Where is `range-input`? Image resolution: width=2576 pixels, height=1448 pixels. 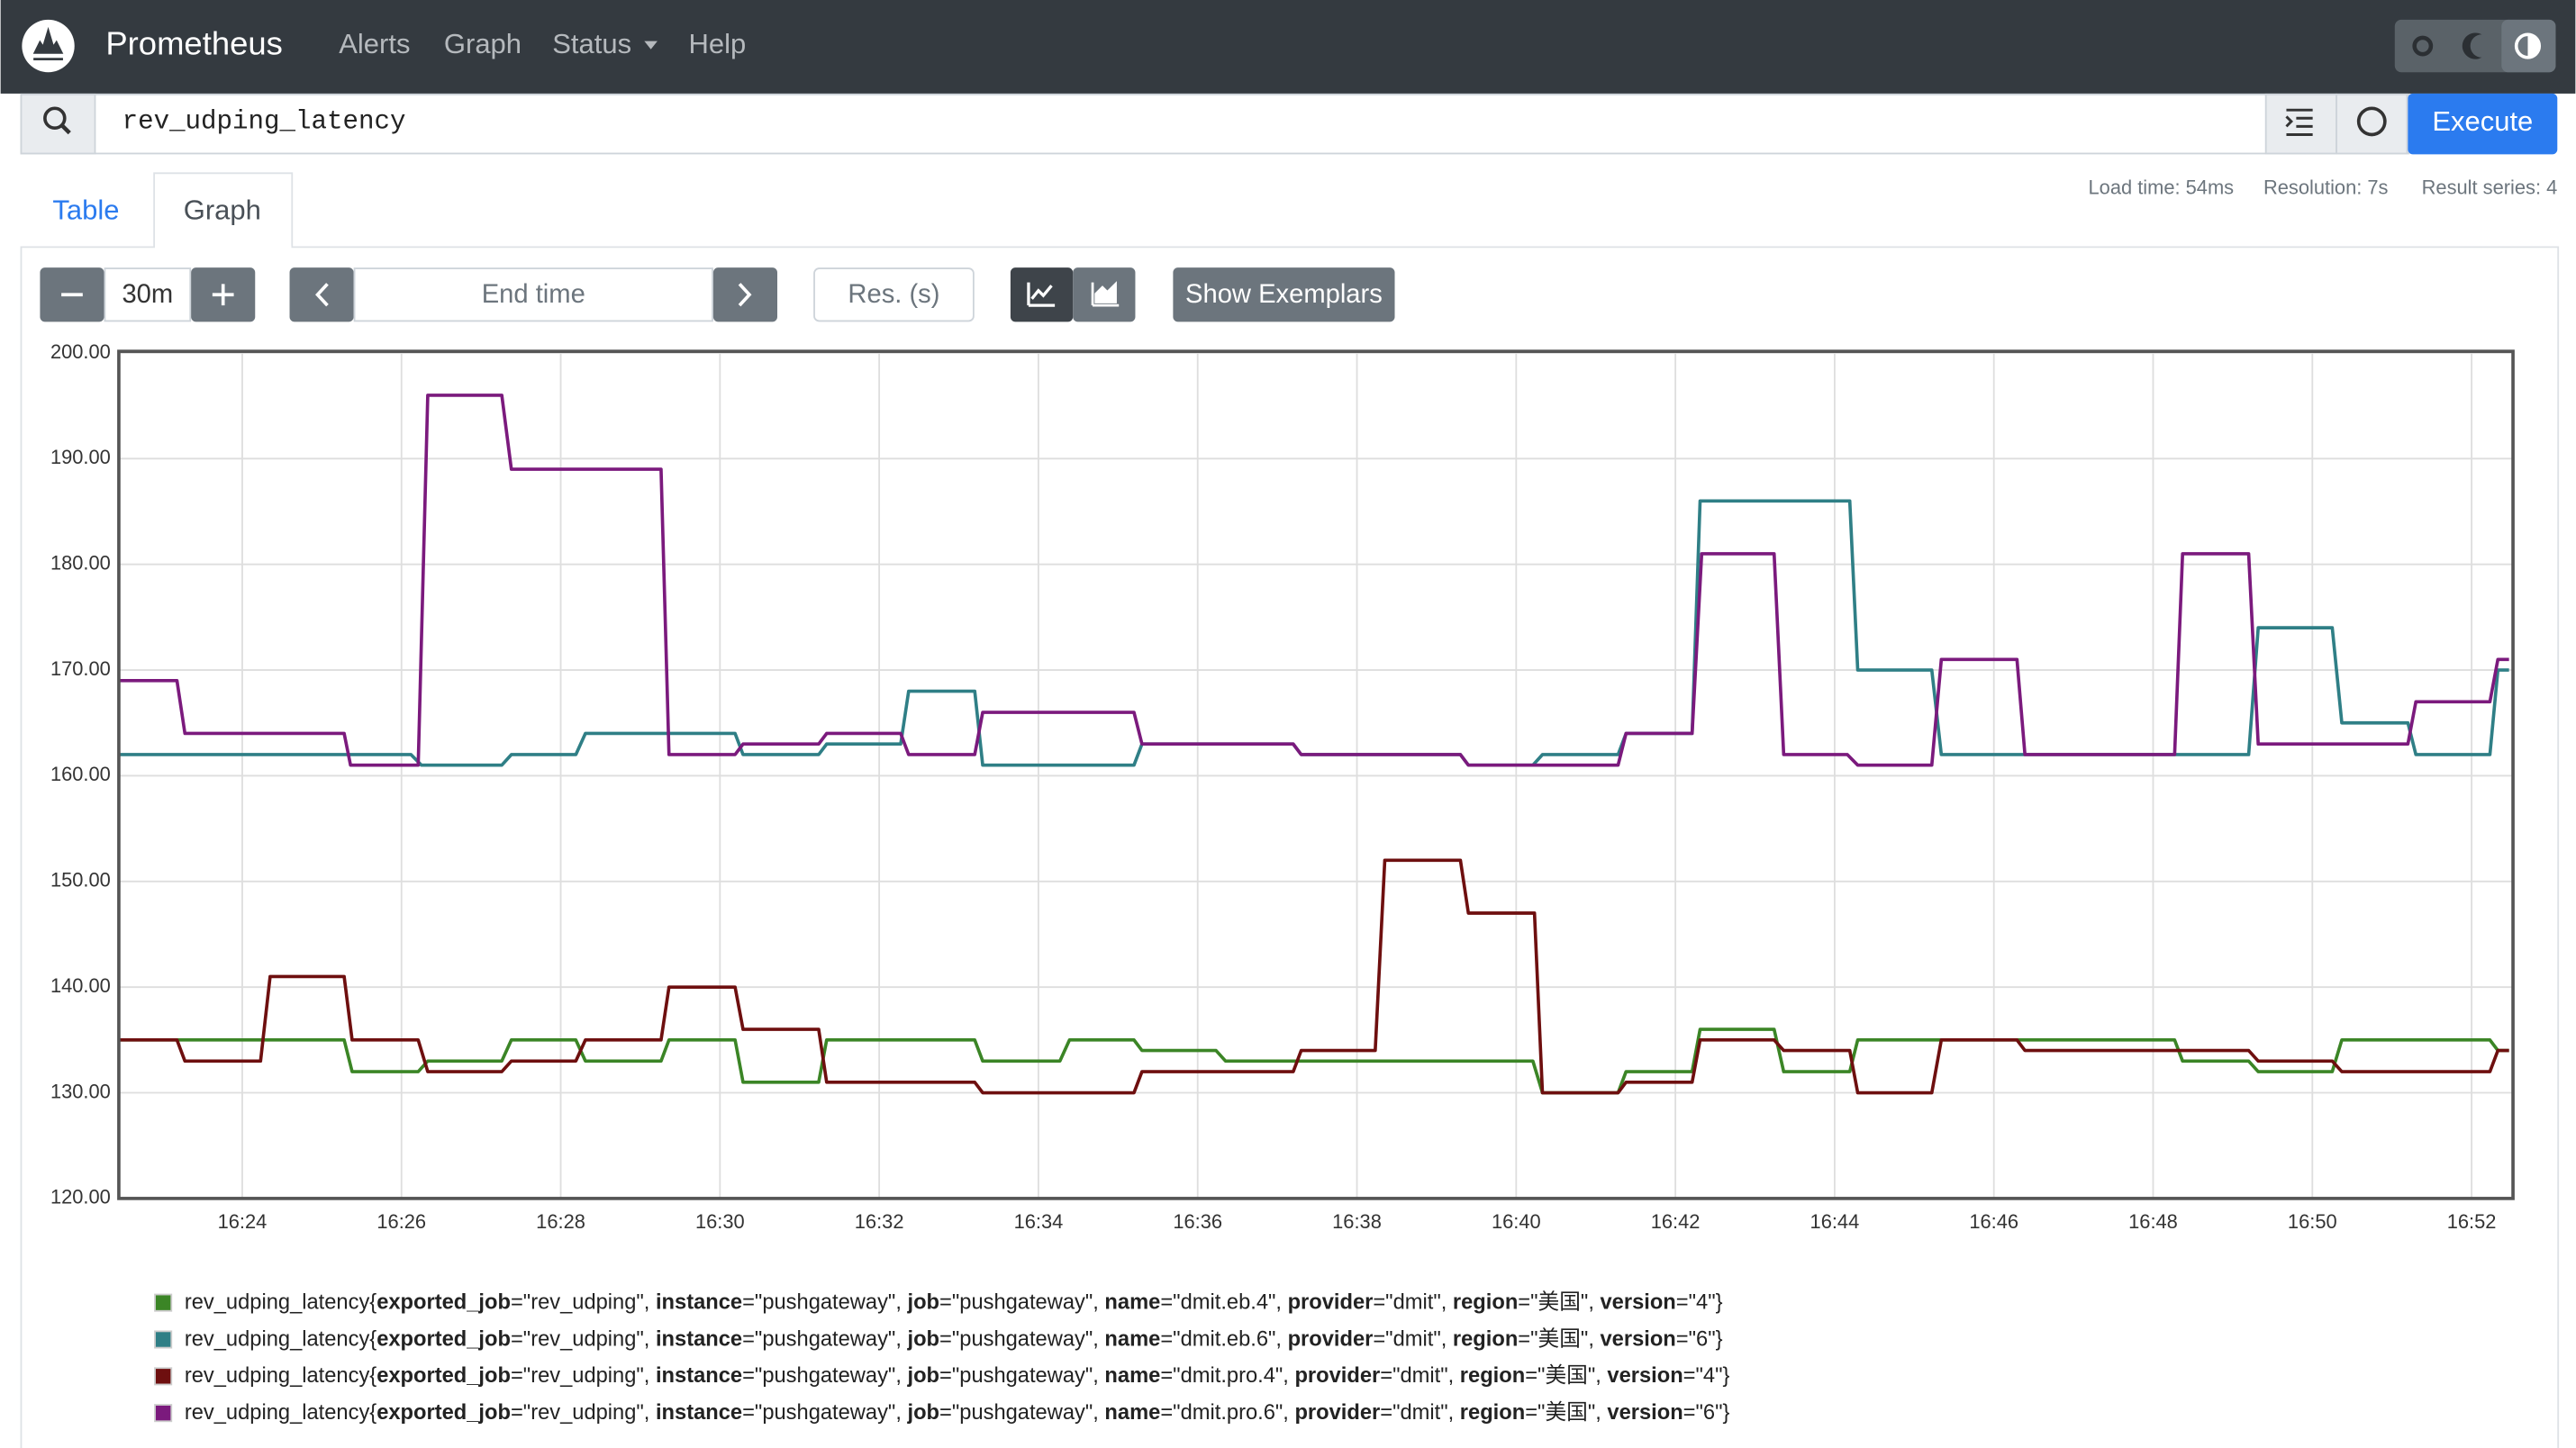
range-input is located at coordinates (148, 294).